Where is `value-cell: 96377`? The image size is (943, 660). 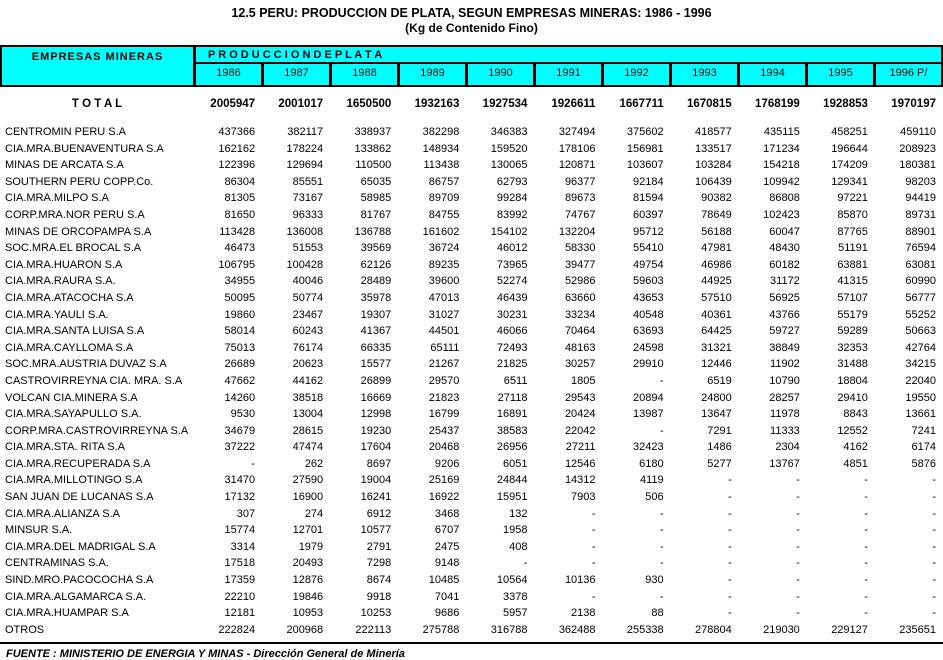
value-cell: 96377 is located at coordinates (580, 181).